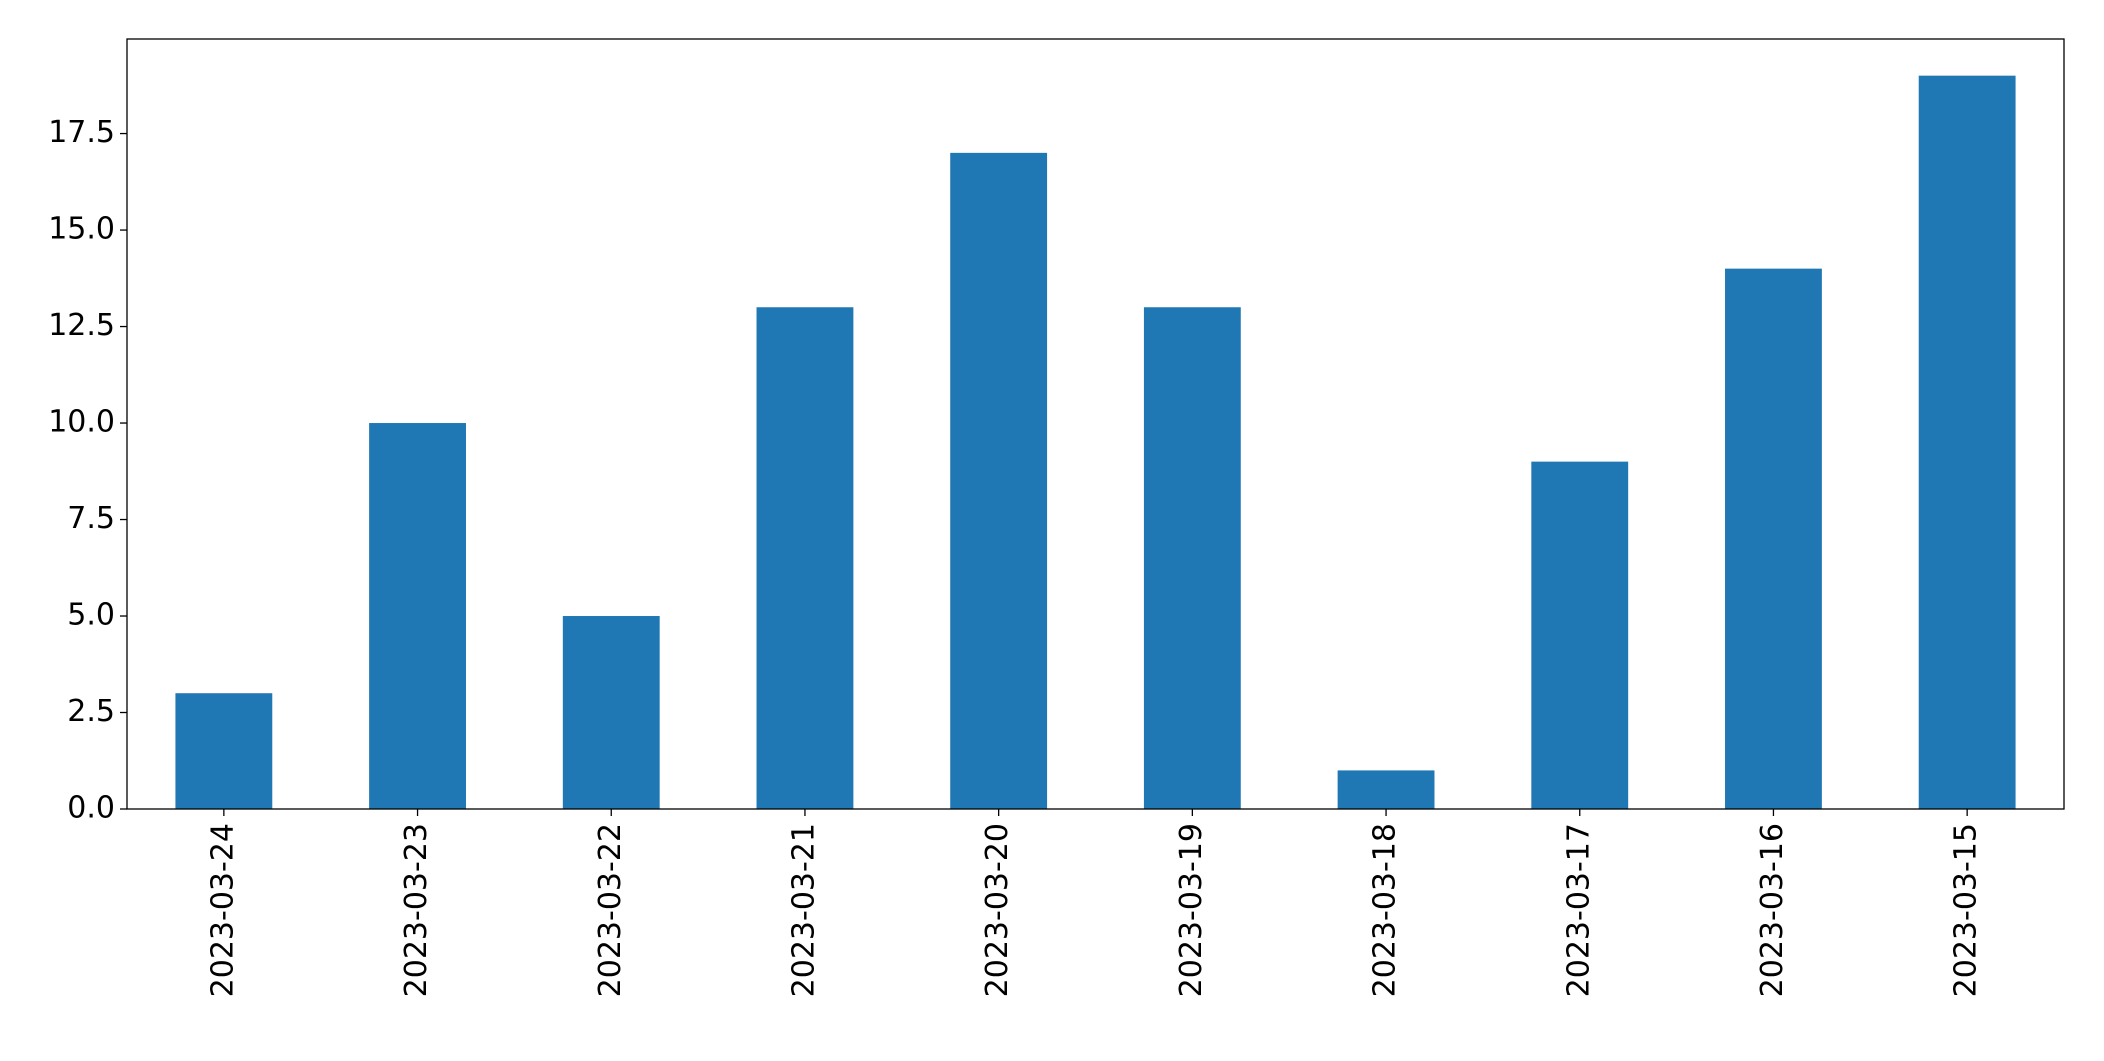 Image resolution: width=2104 pixels, height=1061 pixels. What do you see at coordinates (81, 422) in the screenshot?
I see `y-tick-label: 10.0` at bounding box center [81, 422].